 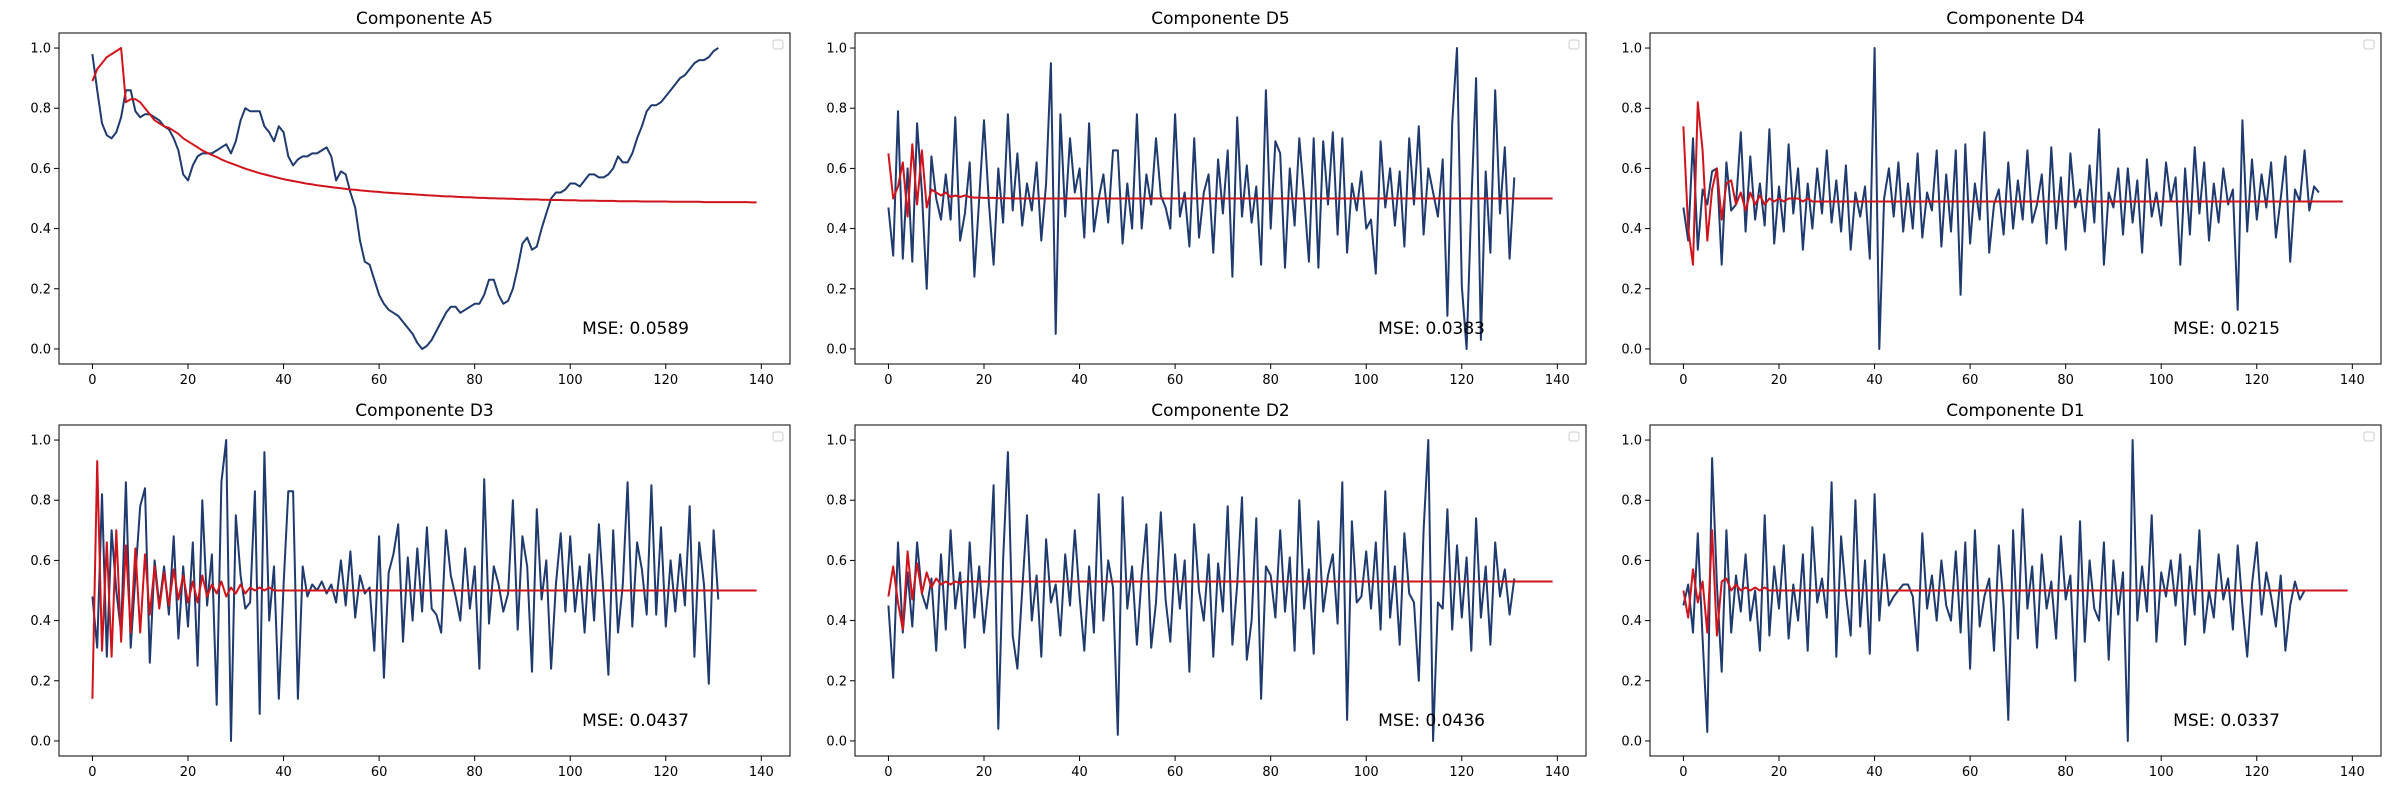 What do you see at coordinates (2226, 329) in the screenshot?
I see `mse-annotation: MSE: 0.0215` at bounding box center [2226, 329].